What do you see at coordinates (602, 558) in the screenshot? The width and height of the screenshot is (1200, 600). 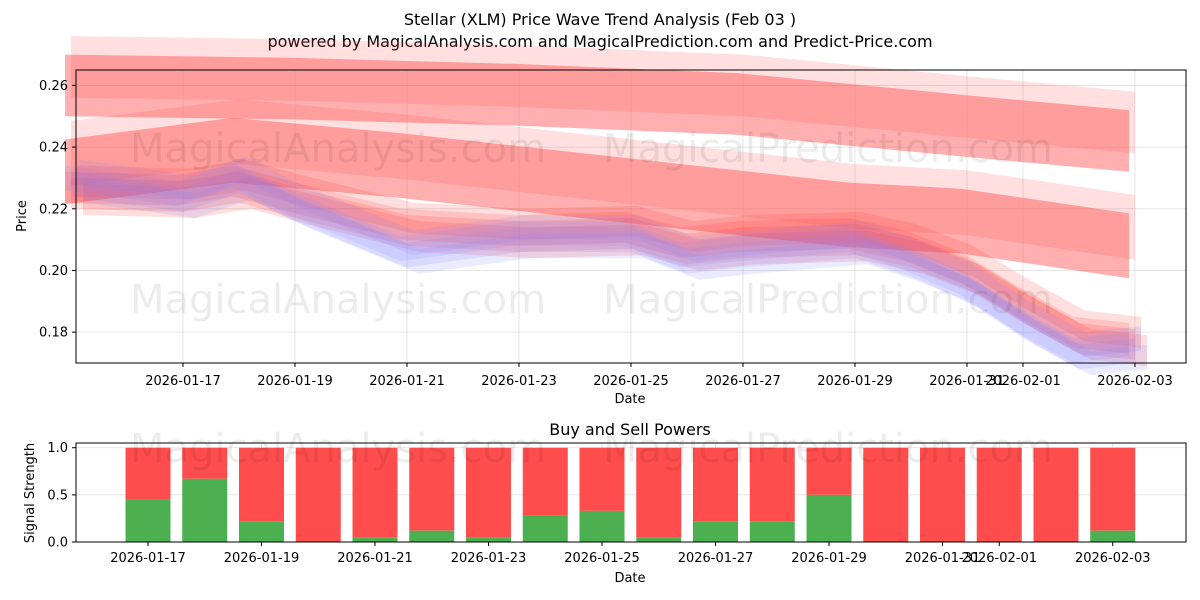 I see `signal-x-tick-label: 2026-01-25` at bounding box center [602, 558].